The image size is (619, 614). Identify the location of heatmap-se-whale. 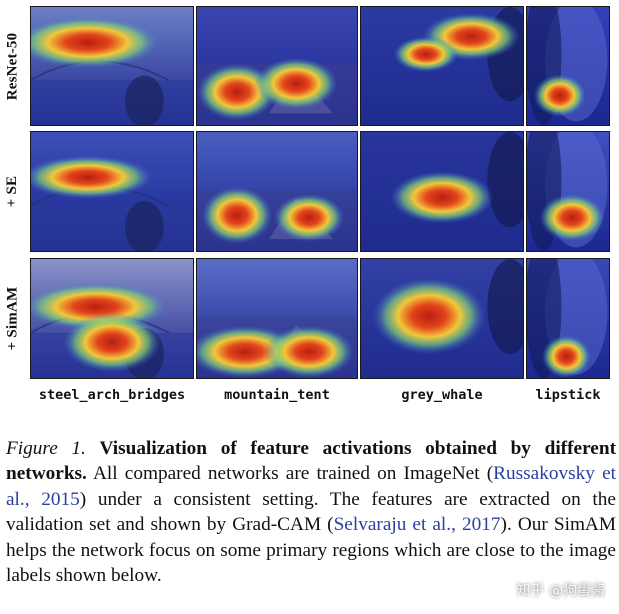
(442, 191).